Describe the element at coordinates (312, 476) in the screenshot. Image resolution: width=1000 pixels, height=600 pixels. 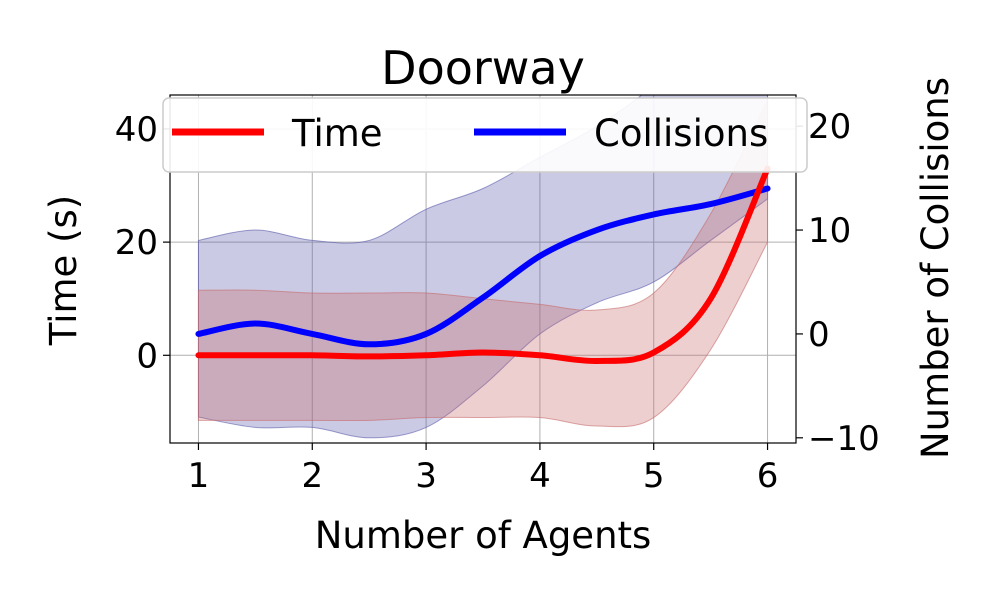
I see `x-tick-label: 2` at that location.